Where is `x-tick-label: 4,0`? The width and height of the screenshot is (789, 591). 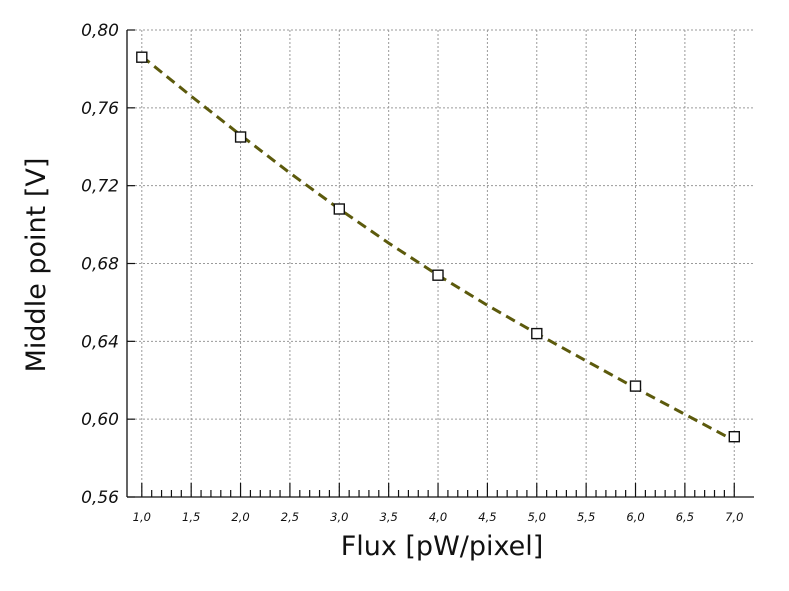 x-tick-label: 4,0 is located at coordinates (438, 517).